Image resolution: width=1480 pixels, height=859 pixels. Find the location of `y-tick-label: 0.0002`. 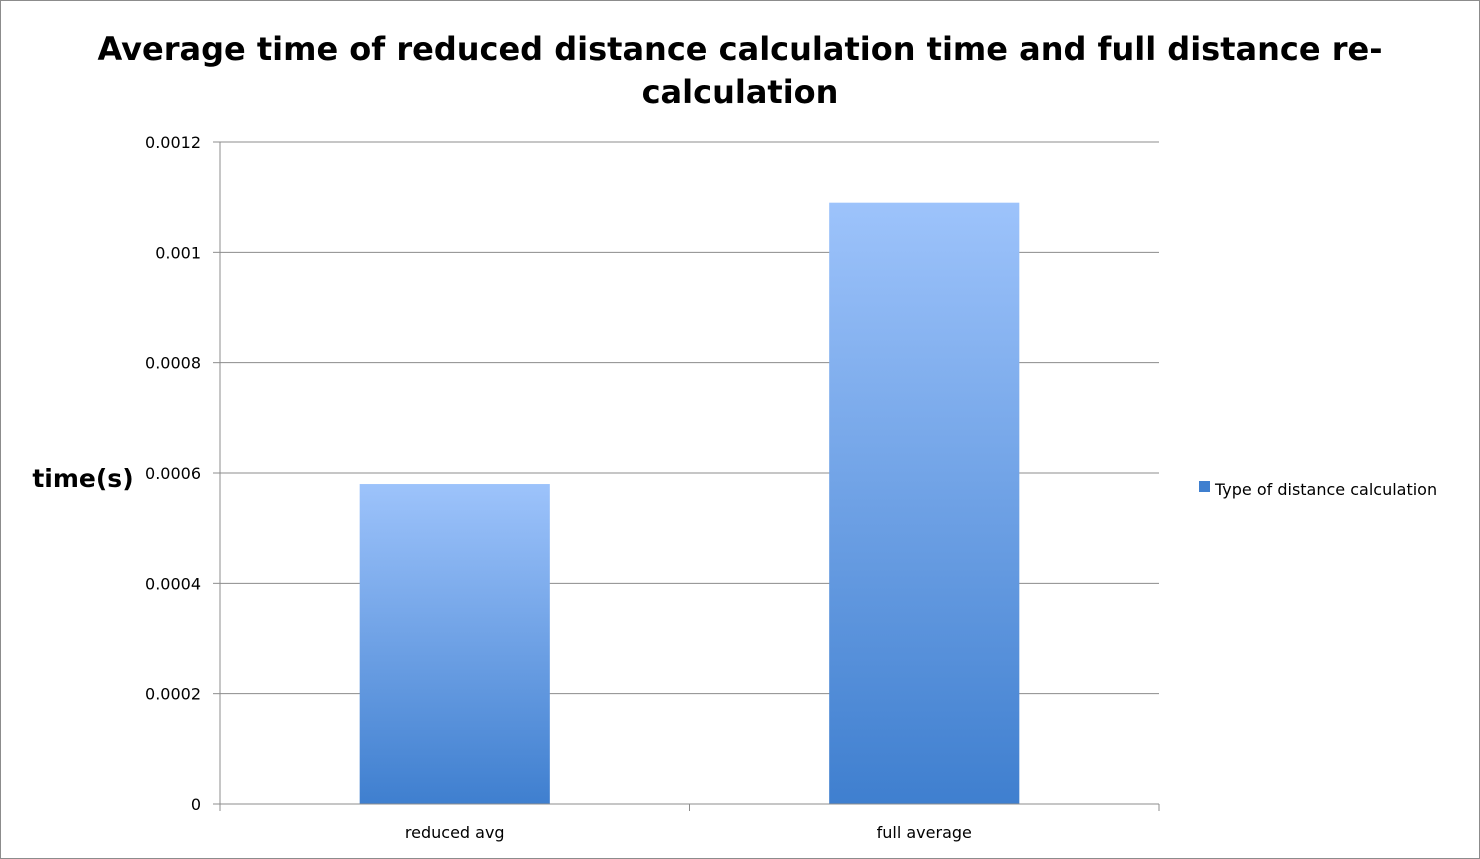

y-tick-label: 0.0002 is located at coordinates (173, 694).